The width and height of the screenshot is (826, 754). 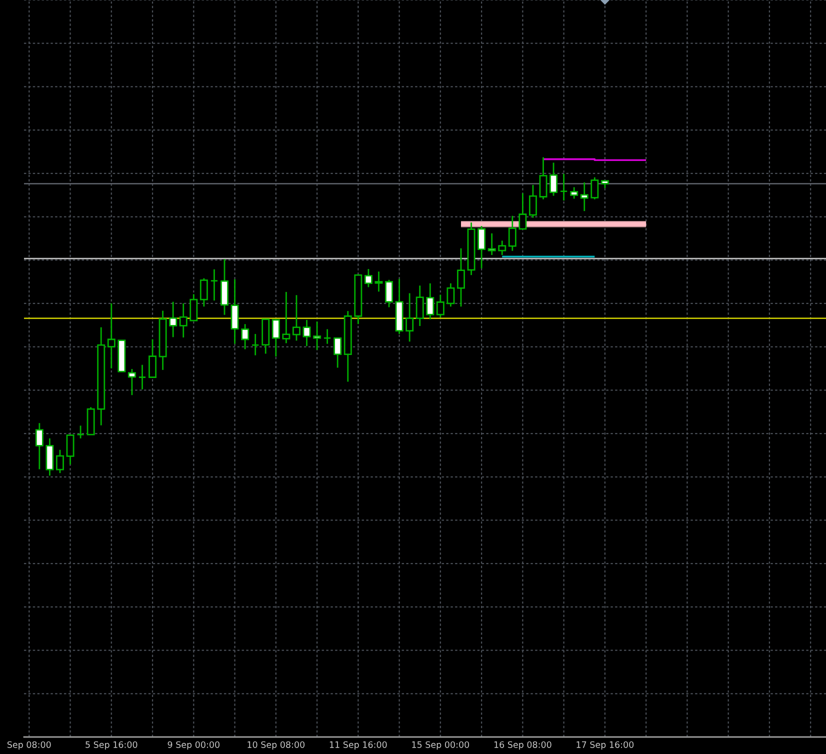 What do you see at coordinates (358, 745) in the screenshot?
I see `x-tick-label: 11 Sep 16:00` at bounding box center [358, 745].